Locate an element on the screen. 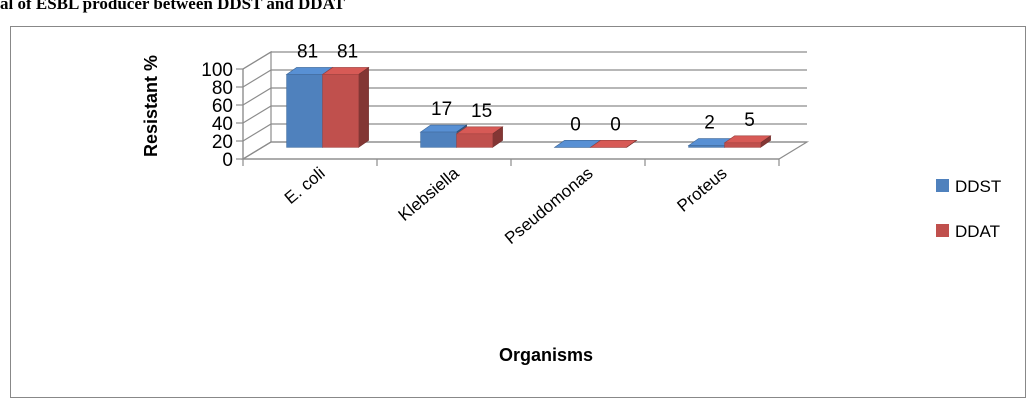  y-tick-label: 80 is located at coordinates (222, 88).